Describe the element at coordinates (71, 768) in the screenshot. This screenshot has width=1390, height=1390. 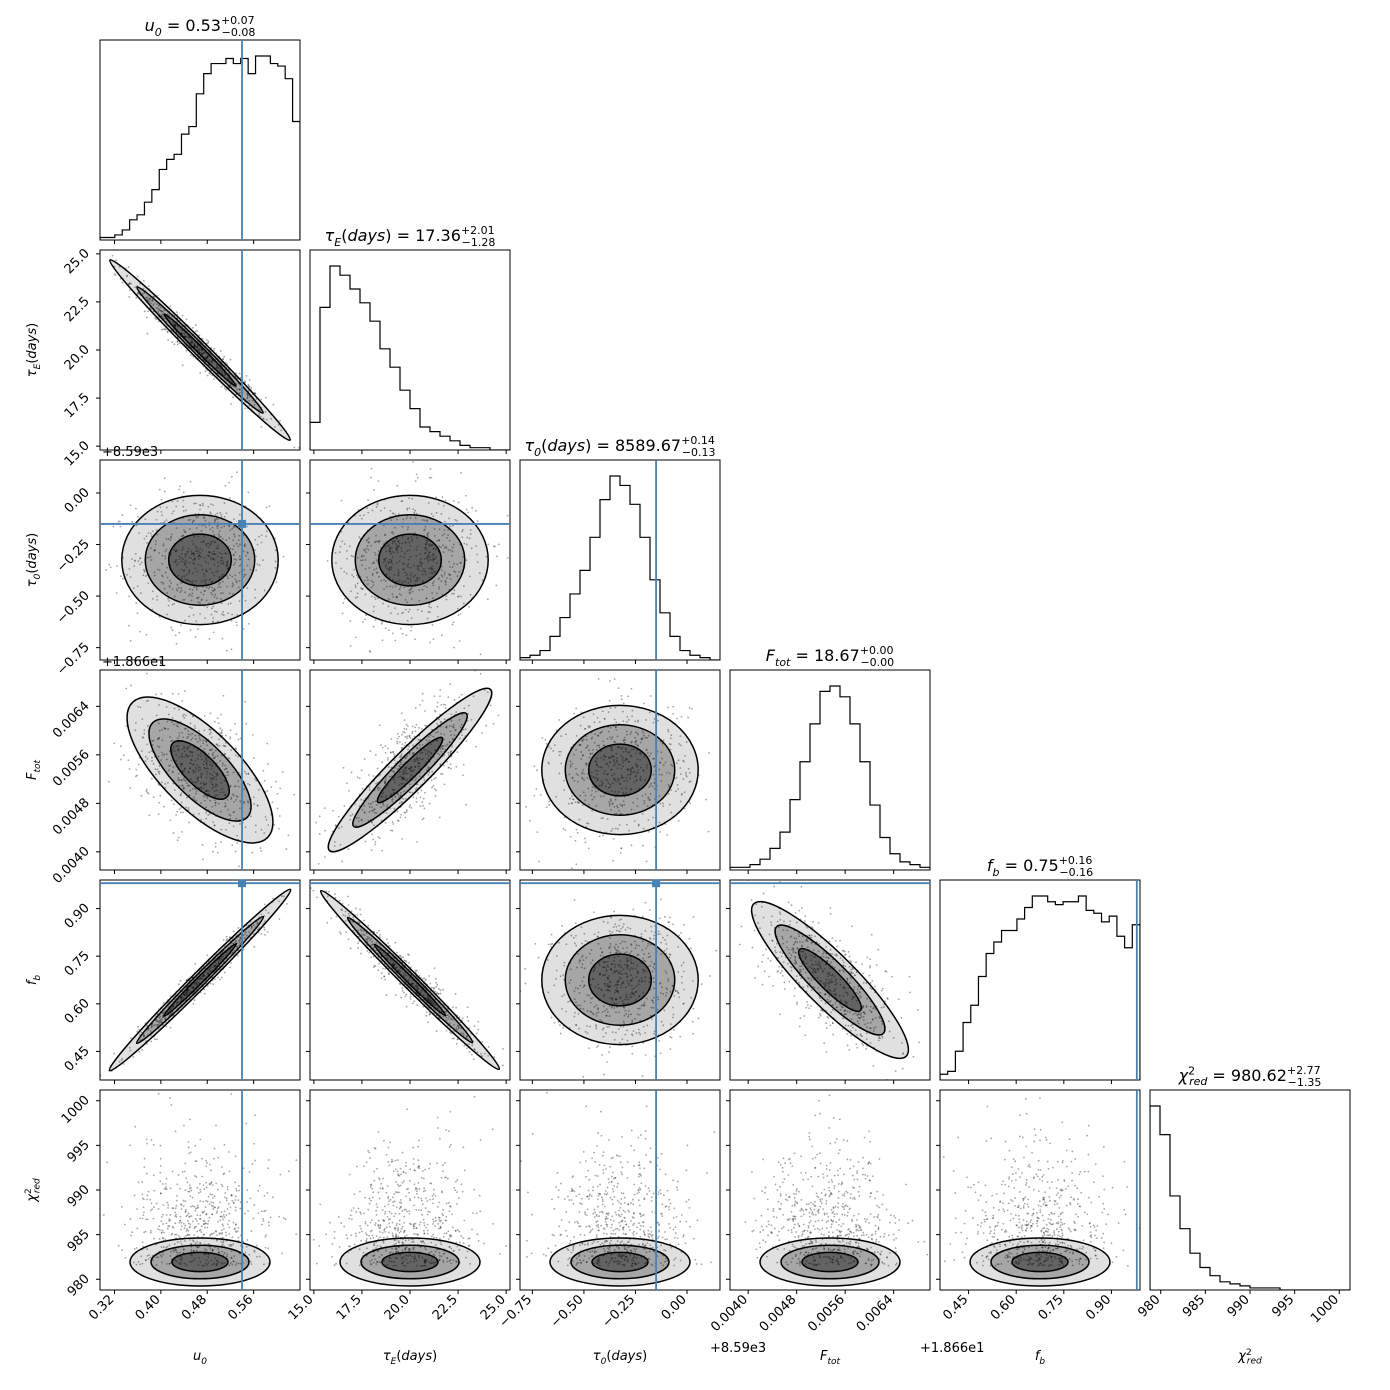
I see `y-tick-label: 0.0056` at that location.